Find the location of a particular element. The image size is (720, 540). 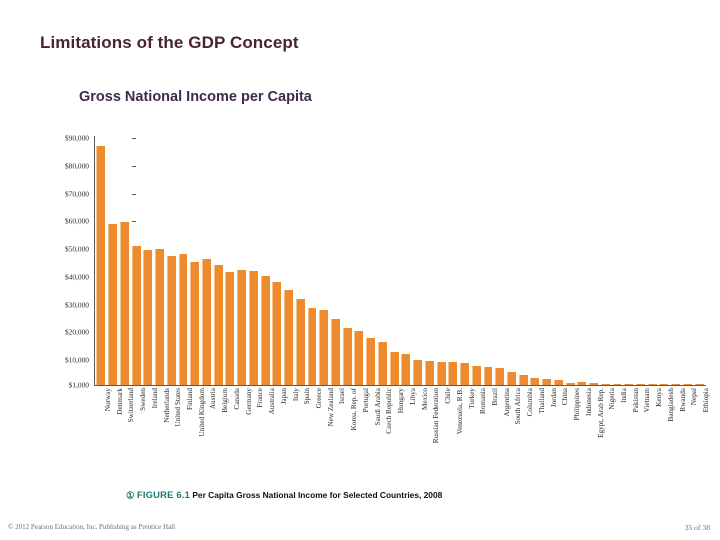

y-axis-tick-label: $60,000 is located at coordinates (76, 221).